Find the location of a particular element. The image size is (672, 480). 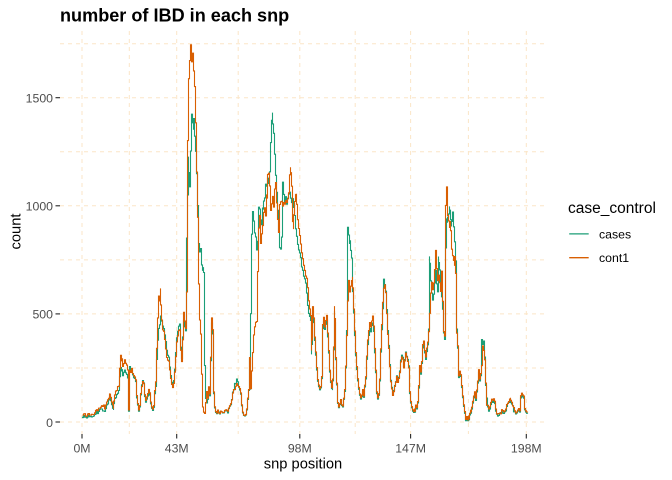

svg-text: 147M is located at coordinates (410, 448).